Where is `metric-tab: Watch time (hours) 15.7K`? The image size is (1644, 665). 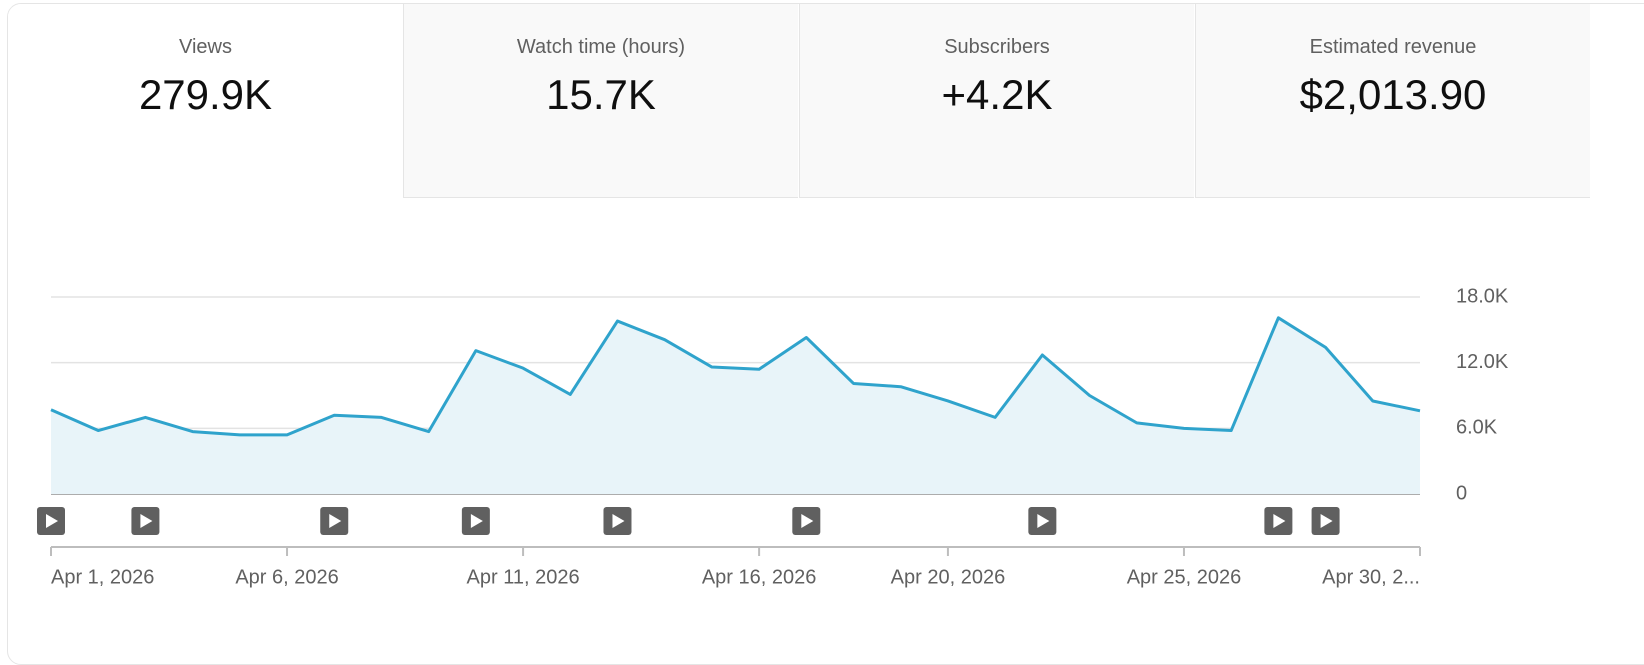 metric-tab: Watch time (hours) 15.7K is located at coordinates (600, 101).